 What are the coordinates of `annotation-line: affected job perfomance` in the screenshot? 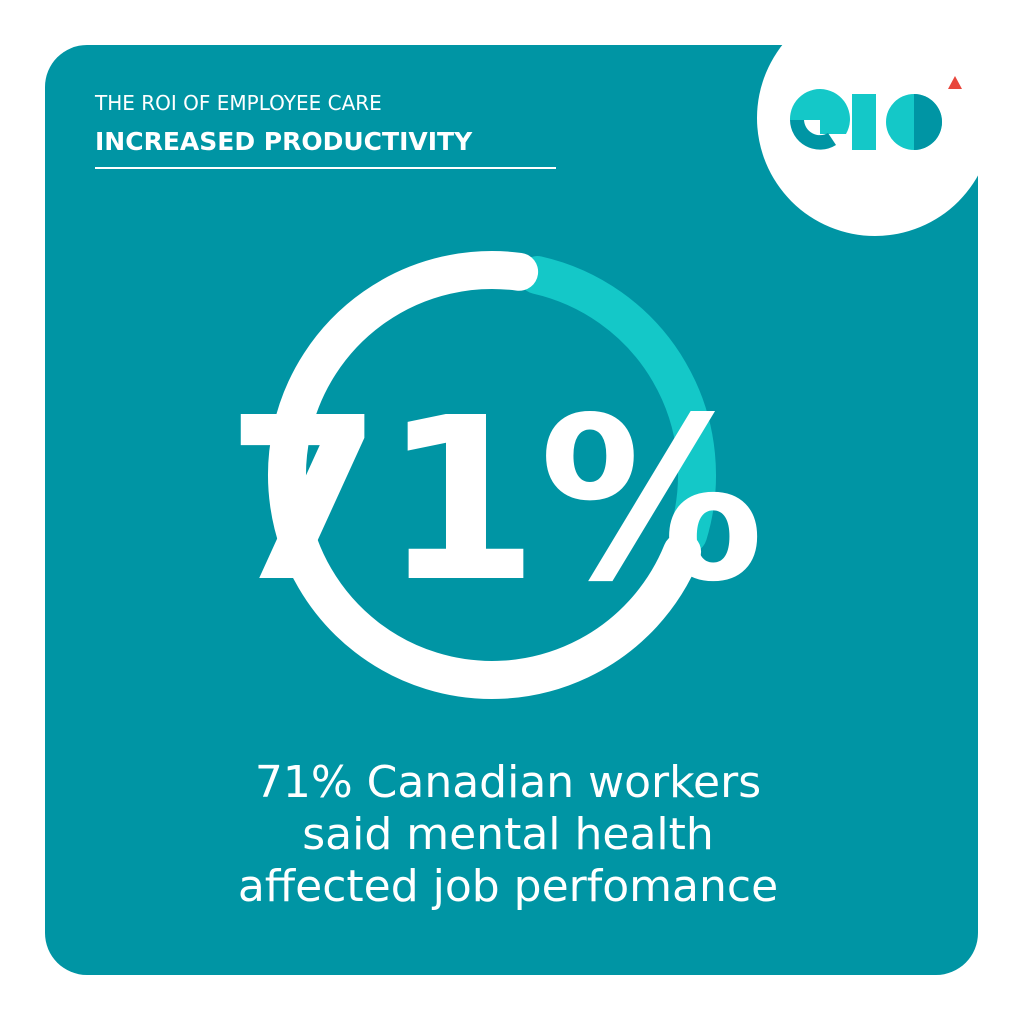 It's located at (508, 886).